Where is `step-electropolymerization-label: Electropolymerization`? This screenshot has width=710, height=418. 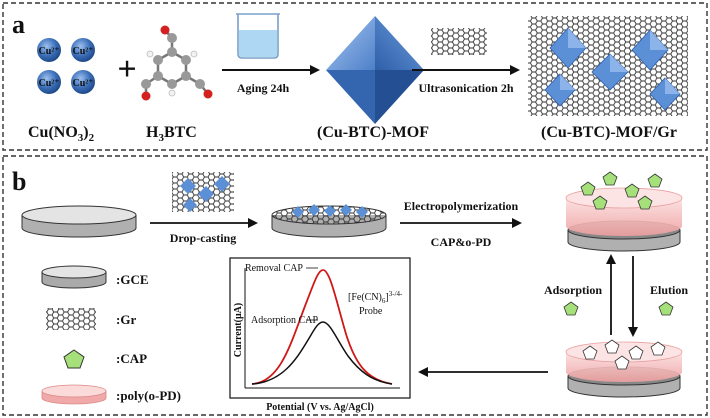
step-electropolymerization-label: Electropolymerization is located at coordinates (461, 206).